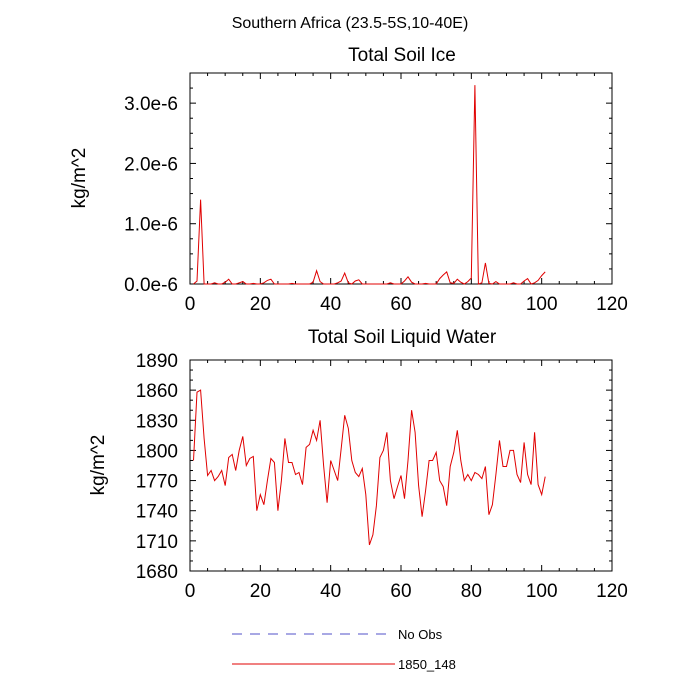 Image resolution: width=700 pixels, height=700 pixels. I want to click on panel-title: Total Soil Ice, so click(402, 55).